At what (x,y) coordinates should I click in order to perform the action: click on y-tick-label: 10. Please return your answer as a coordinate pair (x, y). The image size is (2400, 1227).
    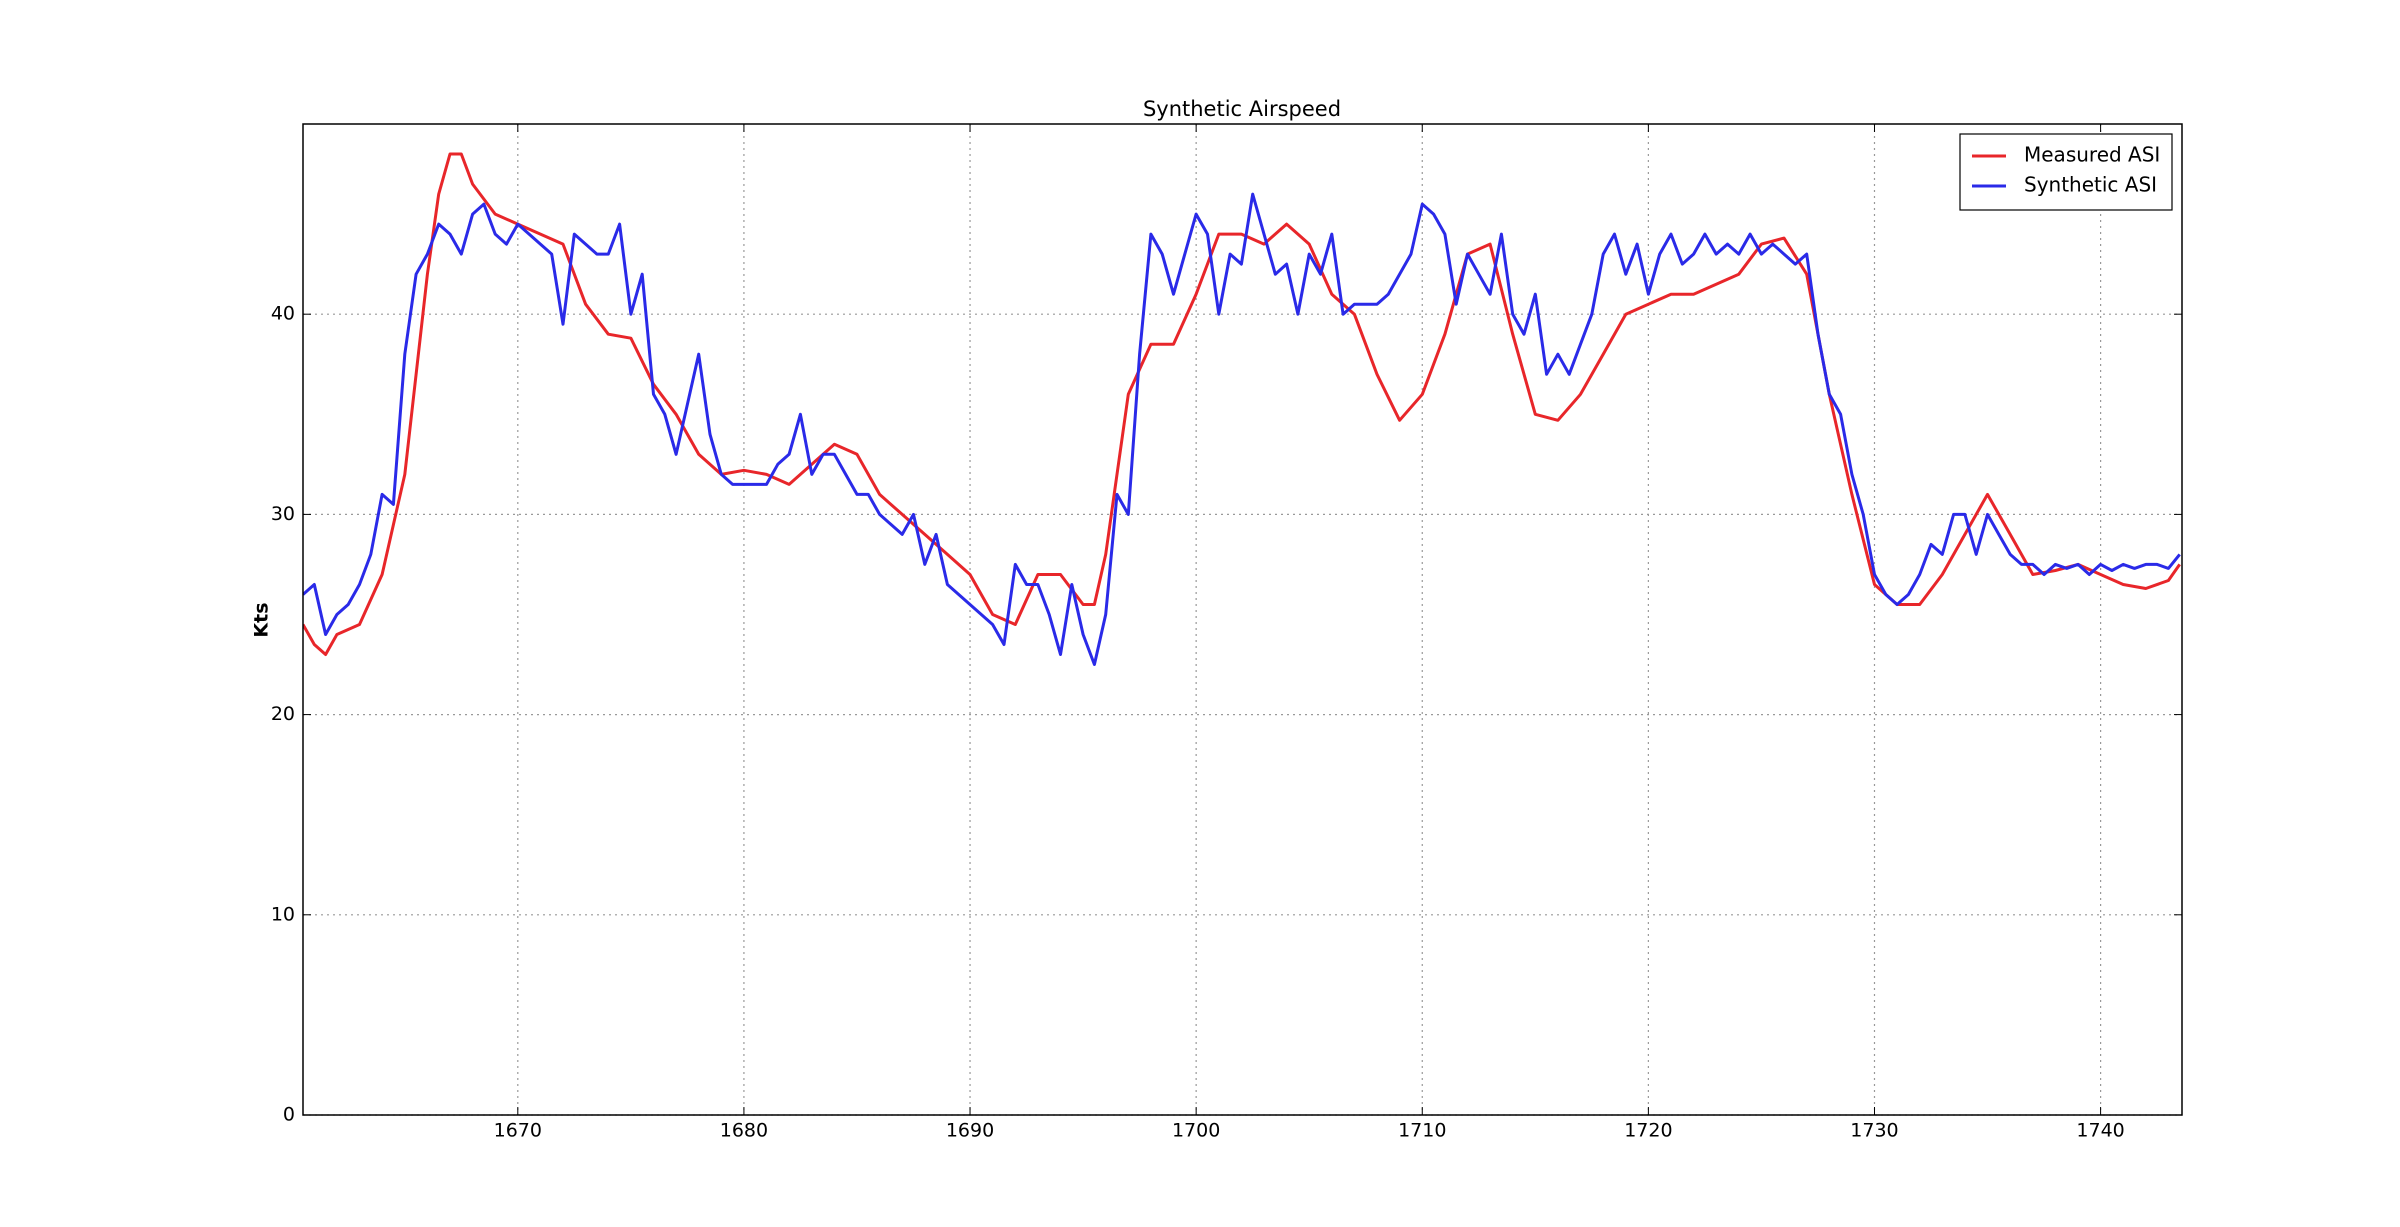
    Looking at the image, I should click on (283, 914).